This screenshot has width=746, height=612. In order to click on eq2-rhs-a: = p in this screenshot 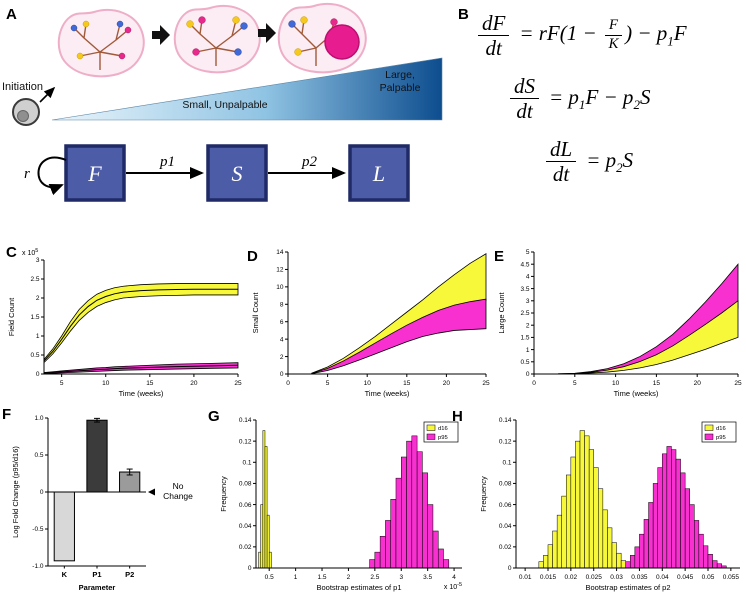, I will do `click(564, 96)`.